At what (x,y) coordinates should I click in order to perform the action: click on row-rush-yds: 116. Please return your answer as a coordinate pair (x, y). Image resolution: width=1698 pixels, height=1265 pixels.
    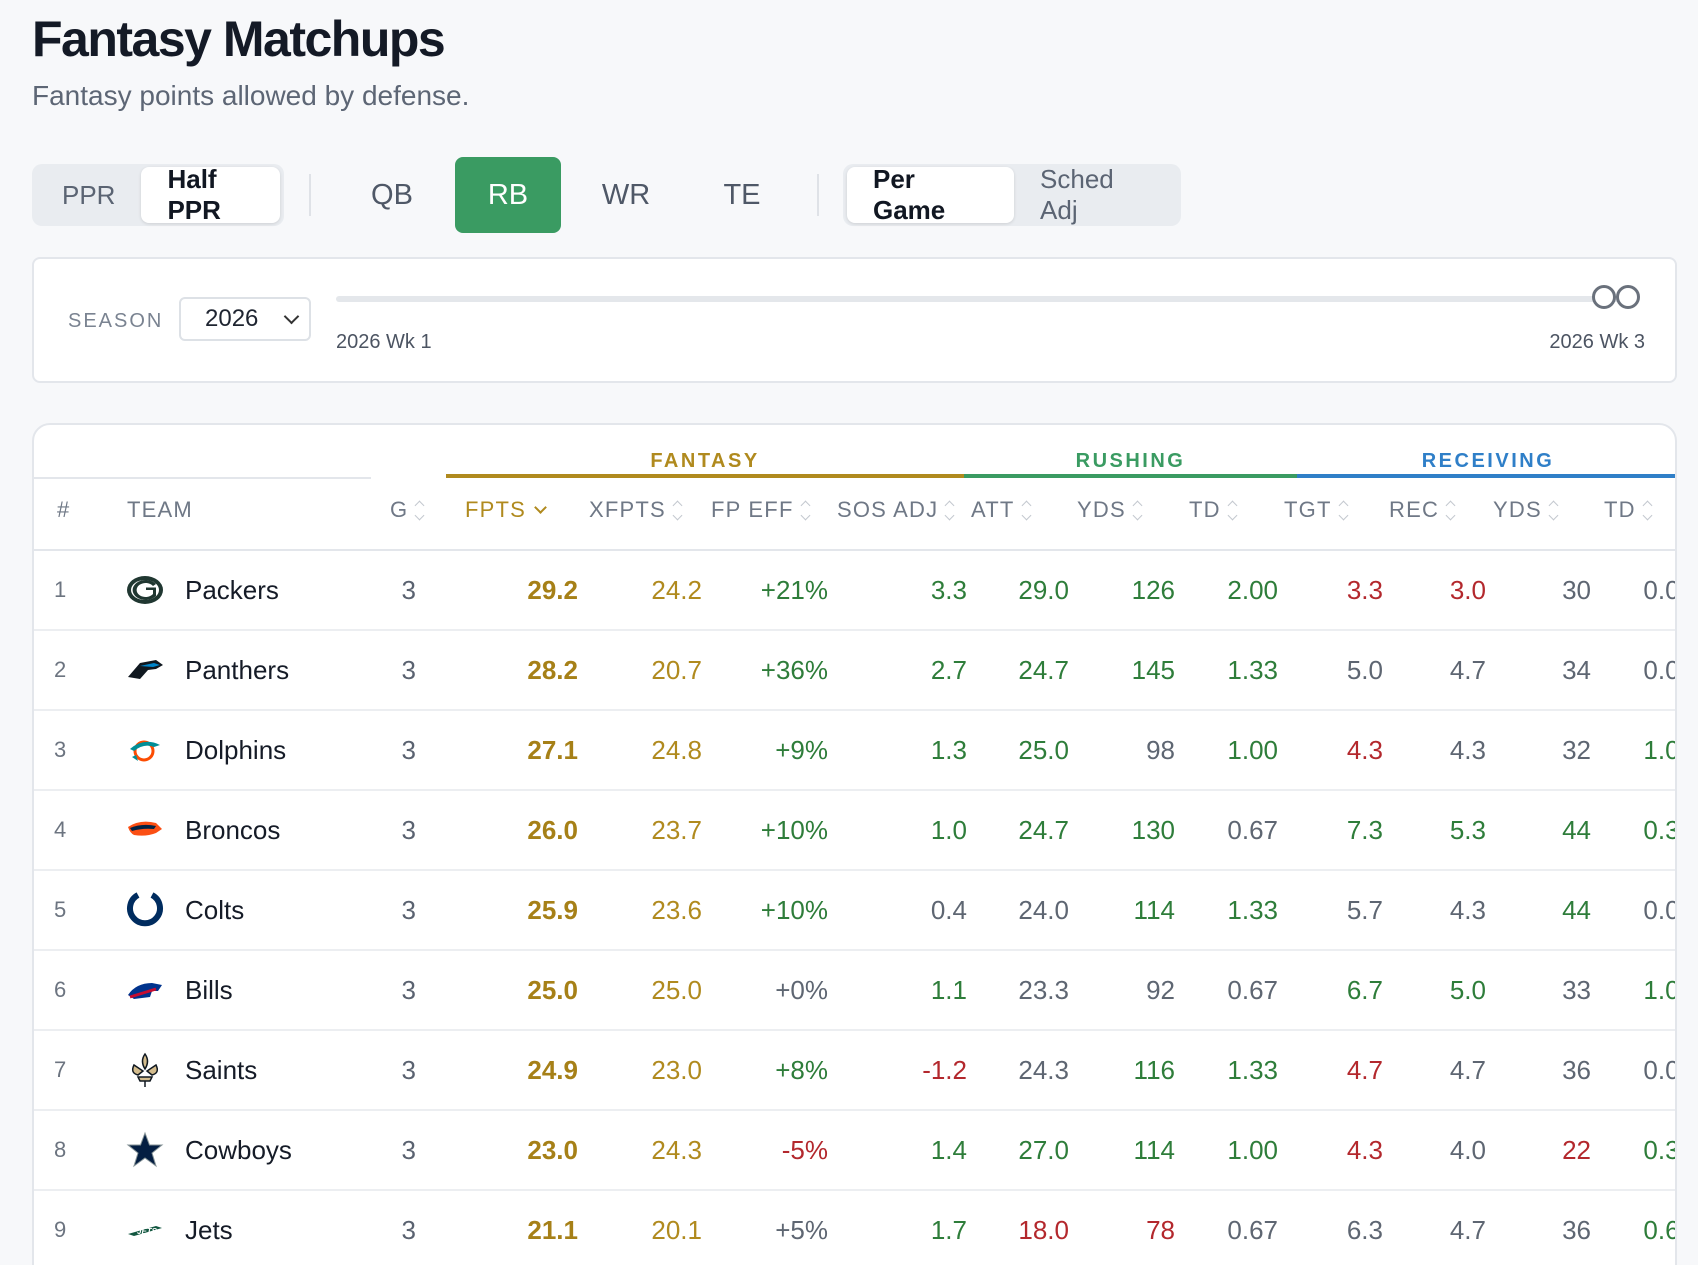
    Looking at the image, I should click on (1154, 1070).